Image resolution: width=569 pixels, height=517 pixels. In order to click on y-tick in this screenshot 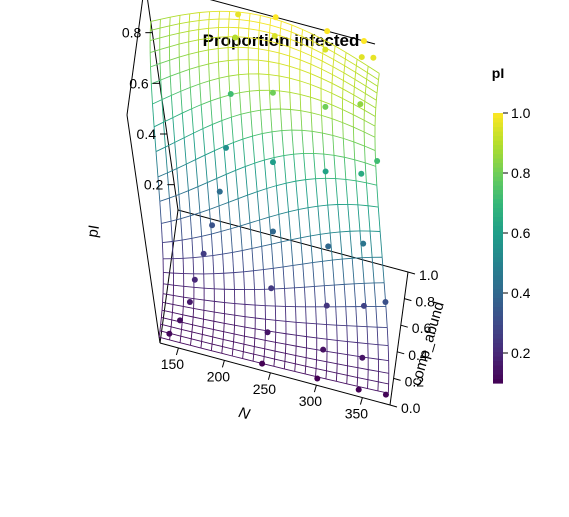, I will do `click(397, 379)`.